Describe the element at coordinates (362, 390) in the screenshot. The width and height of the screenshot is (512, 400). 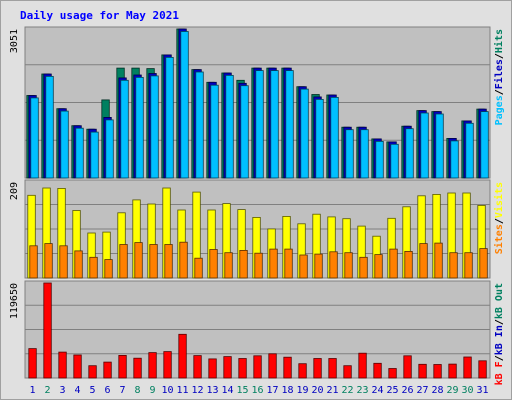
I see `x-tick-label: 23` at that location.